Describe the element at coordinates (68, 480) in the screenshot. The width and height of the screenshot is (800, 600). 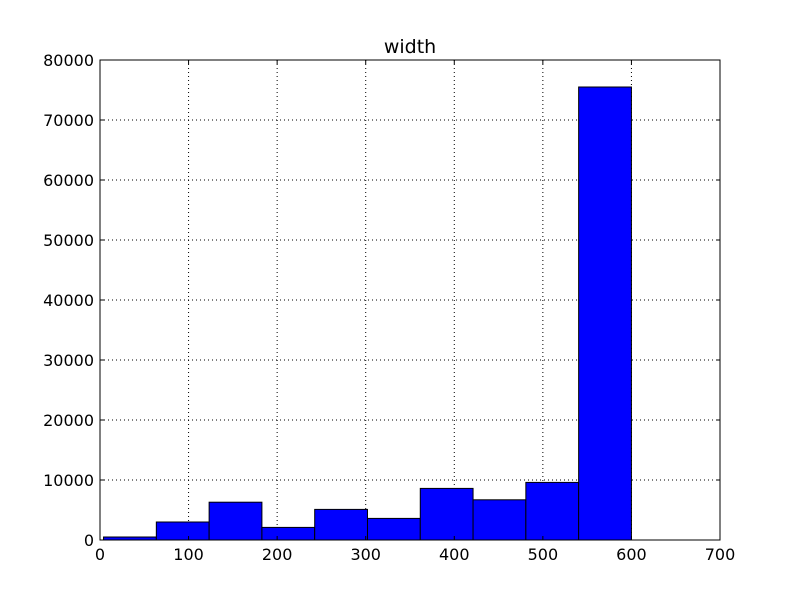
I see `y-tick-label: 10000` at that location.